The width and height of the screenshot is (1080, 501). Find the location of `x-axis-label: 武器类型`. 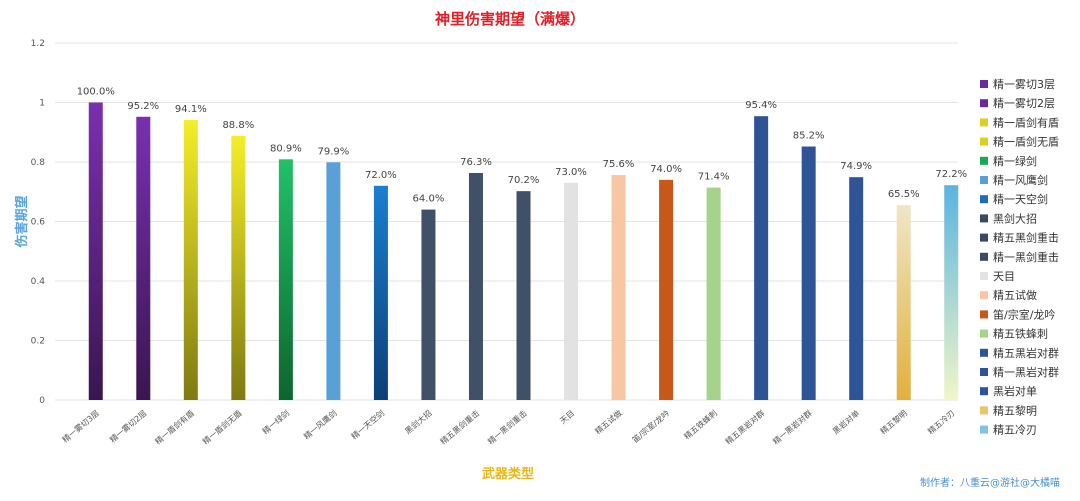

x-axis-label: 武器类型 is located at coordinates (508, 474).